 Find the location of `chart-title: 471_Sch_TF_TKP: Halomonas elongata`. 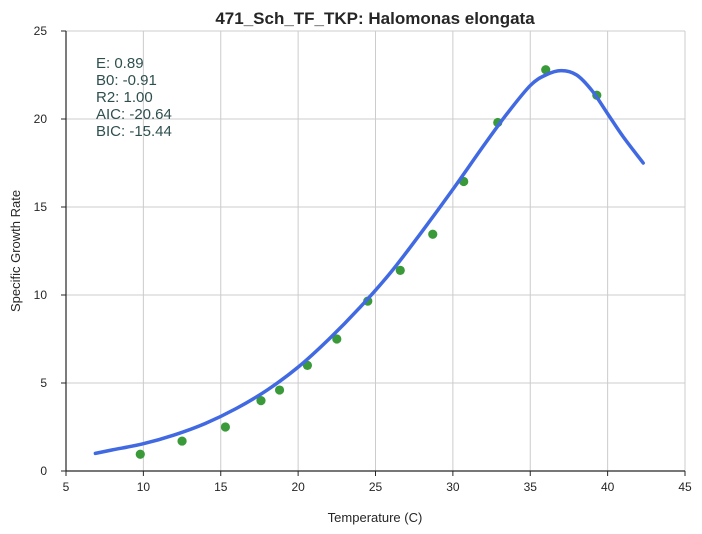

chart-title: 471_Sch_TF_TKP: Halomonas elongata is located at coordinates (375, 18).